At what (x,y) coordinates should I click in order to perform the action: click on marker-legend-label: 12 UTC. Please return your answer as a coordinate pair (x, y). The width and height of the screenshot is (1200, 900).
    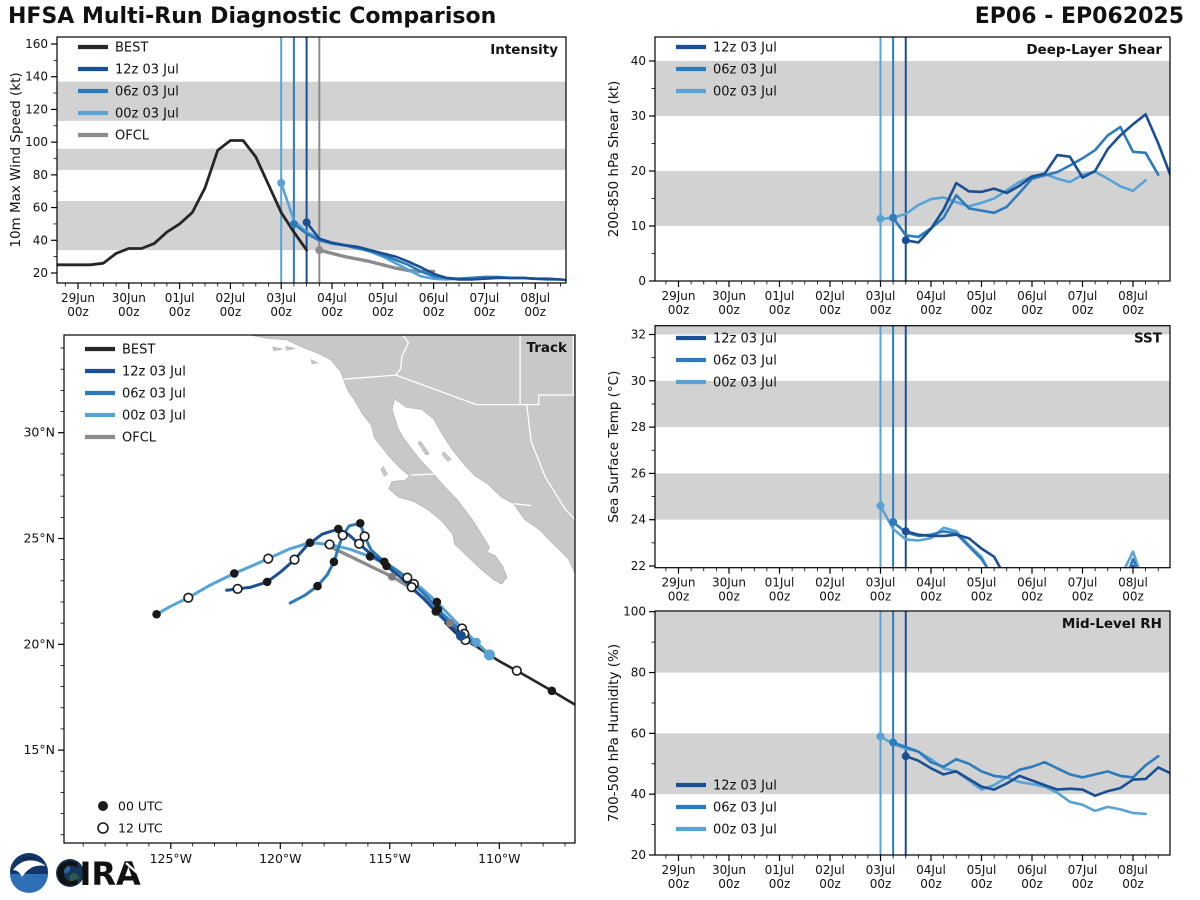
    Looking at the image, I should click on (140, 828).